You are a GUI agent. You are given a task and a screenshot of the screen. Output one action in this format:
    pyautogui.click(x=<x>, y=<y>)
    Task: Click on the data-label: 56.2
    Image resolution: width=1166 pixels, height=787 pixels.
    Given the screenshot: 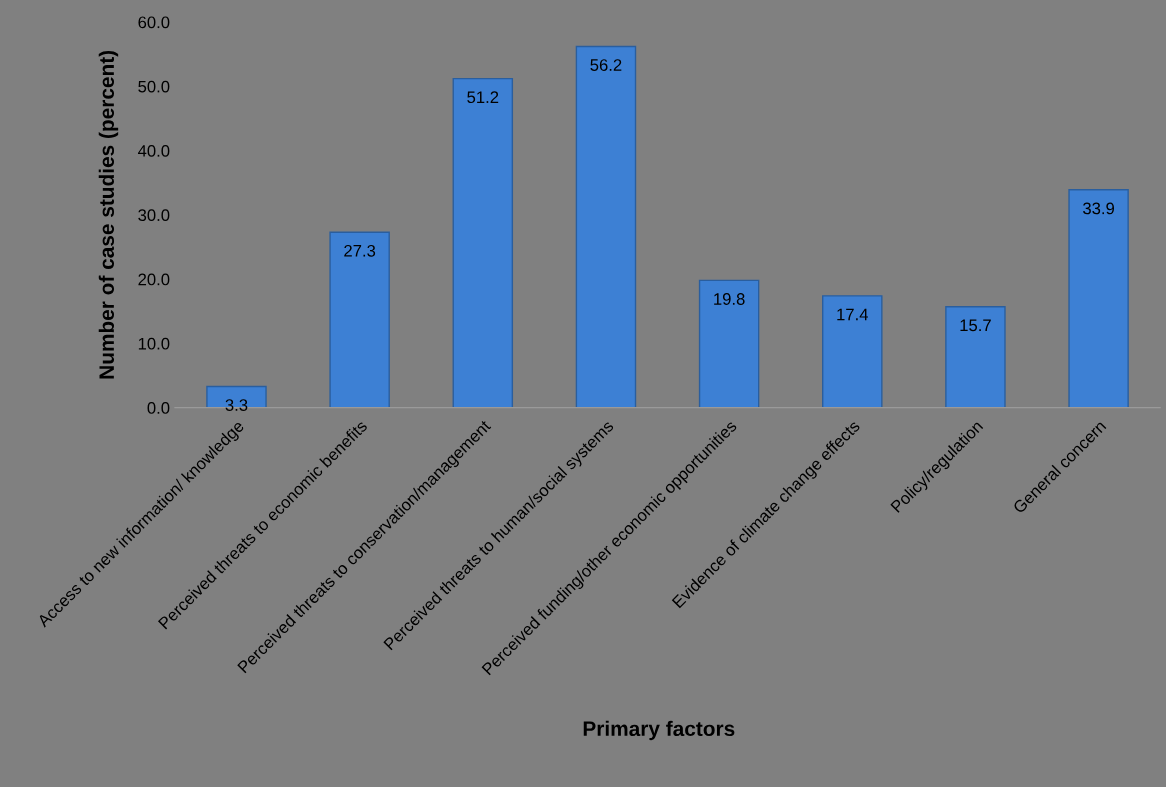 What is the action you would take?
    pyautogui.click(x=606, y=65)
    